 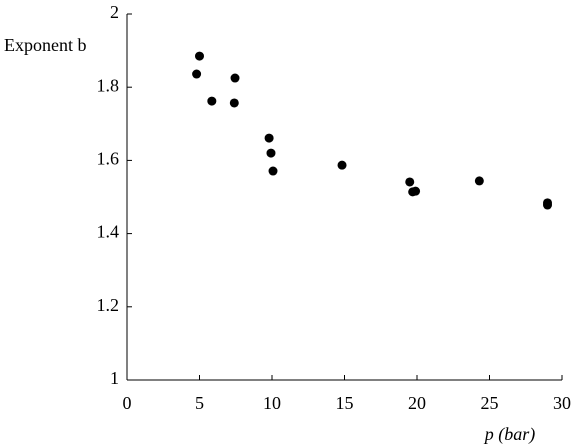 I want to click on y-tick-label: 1, so click(x=114, y=378).